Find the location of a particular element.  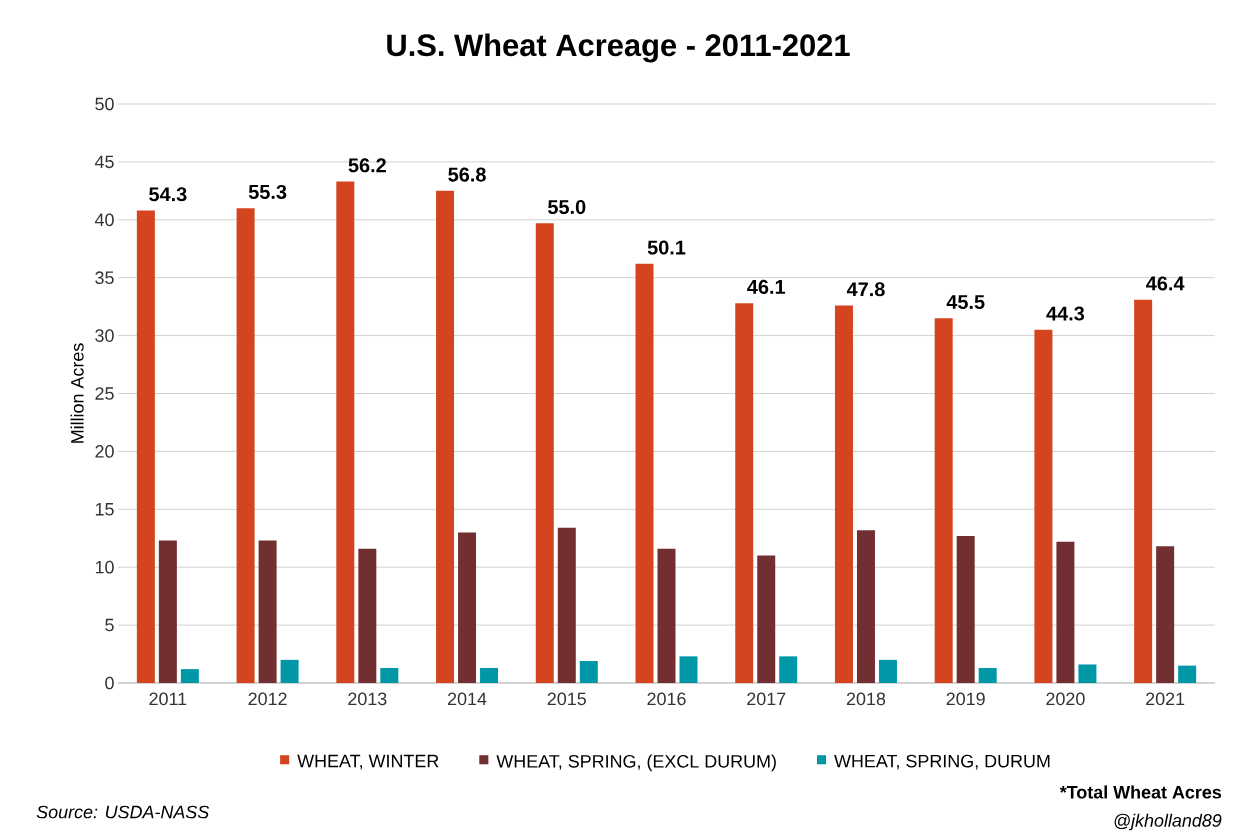

total-label: 47.8 is located at coordinates (865, 289).